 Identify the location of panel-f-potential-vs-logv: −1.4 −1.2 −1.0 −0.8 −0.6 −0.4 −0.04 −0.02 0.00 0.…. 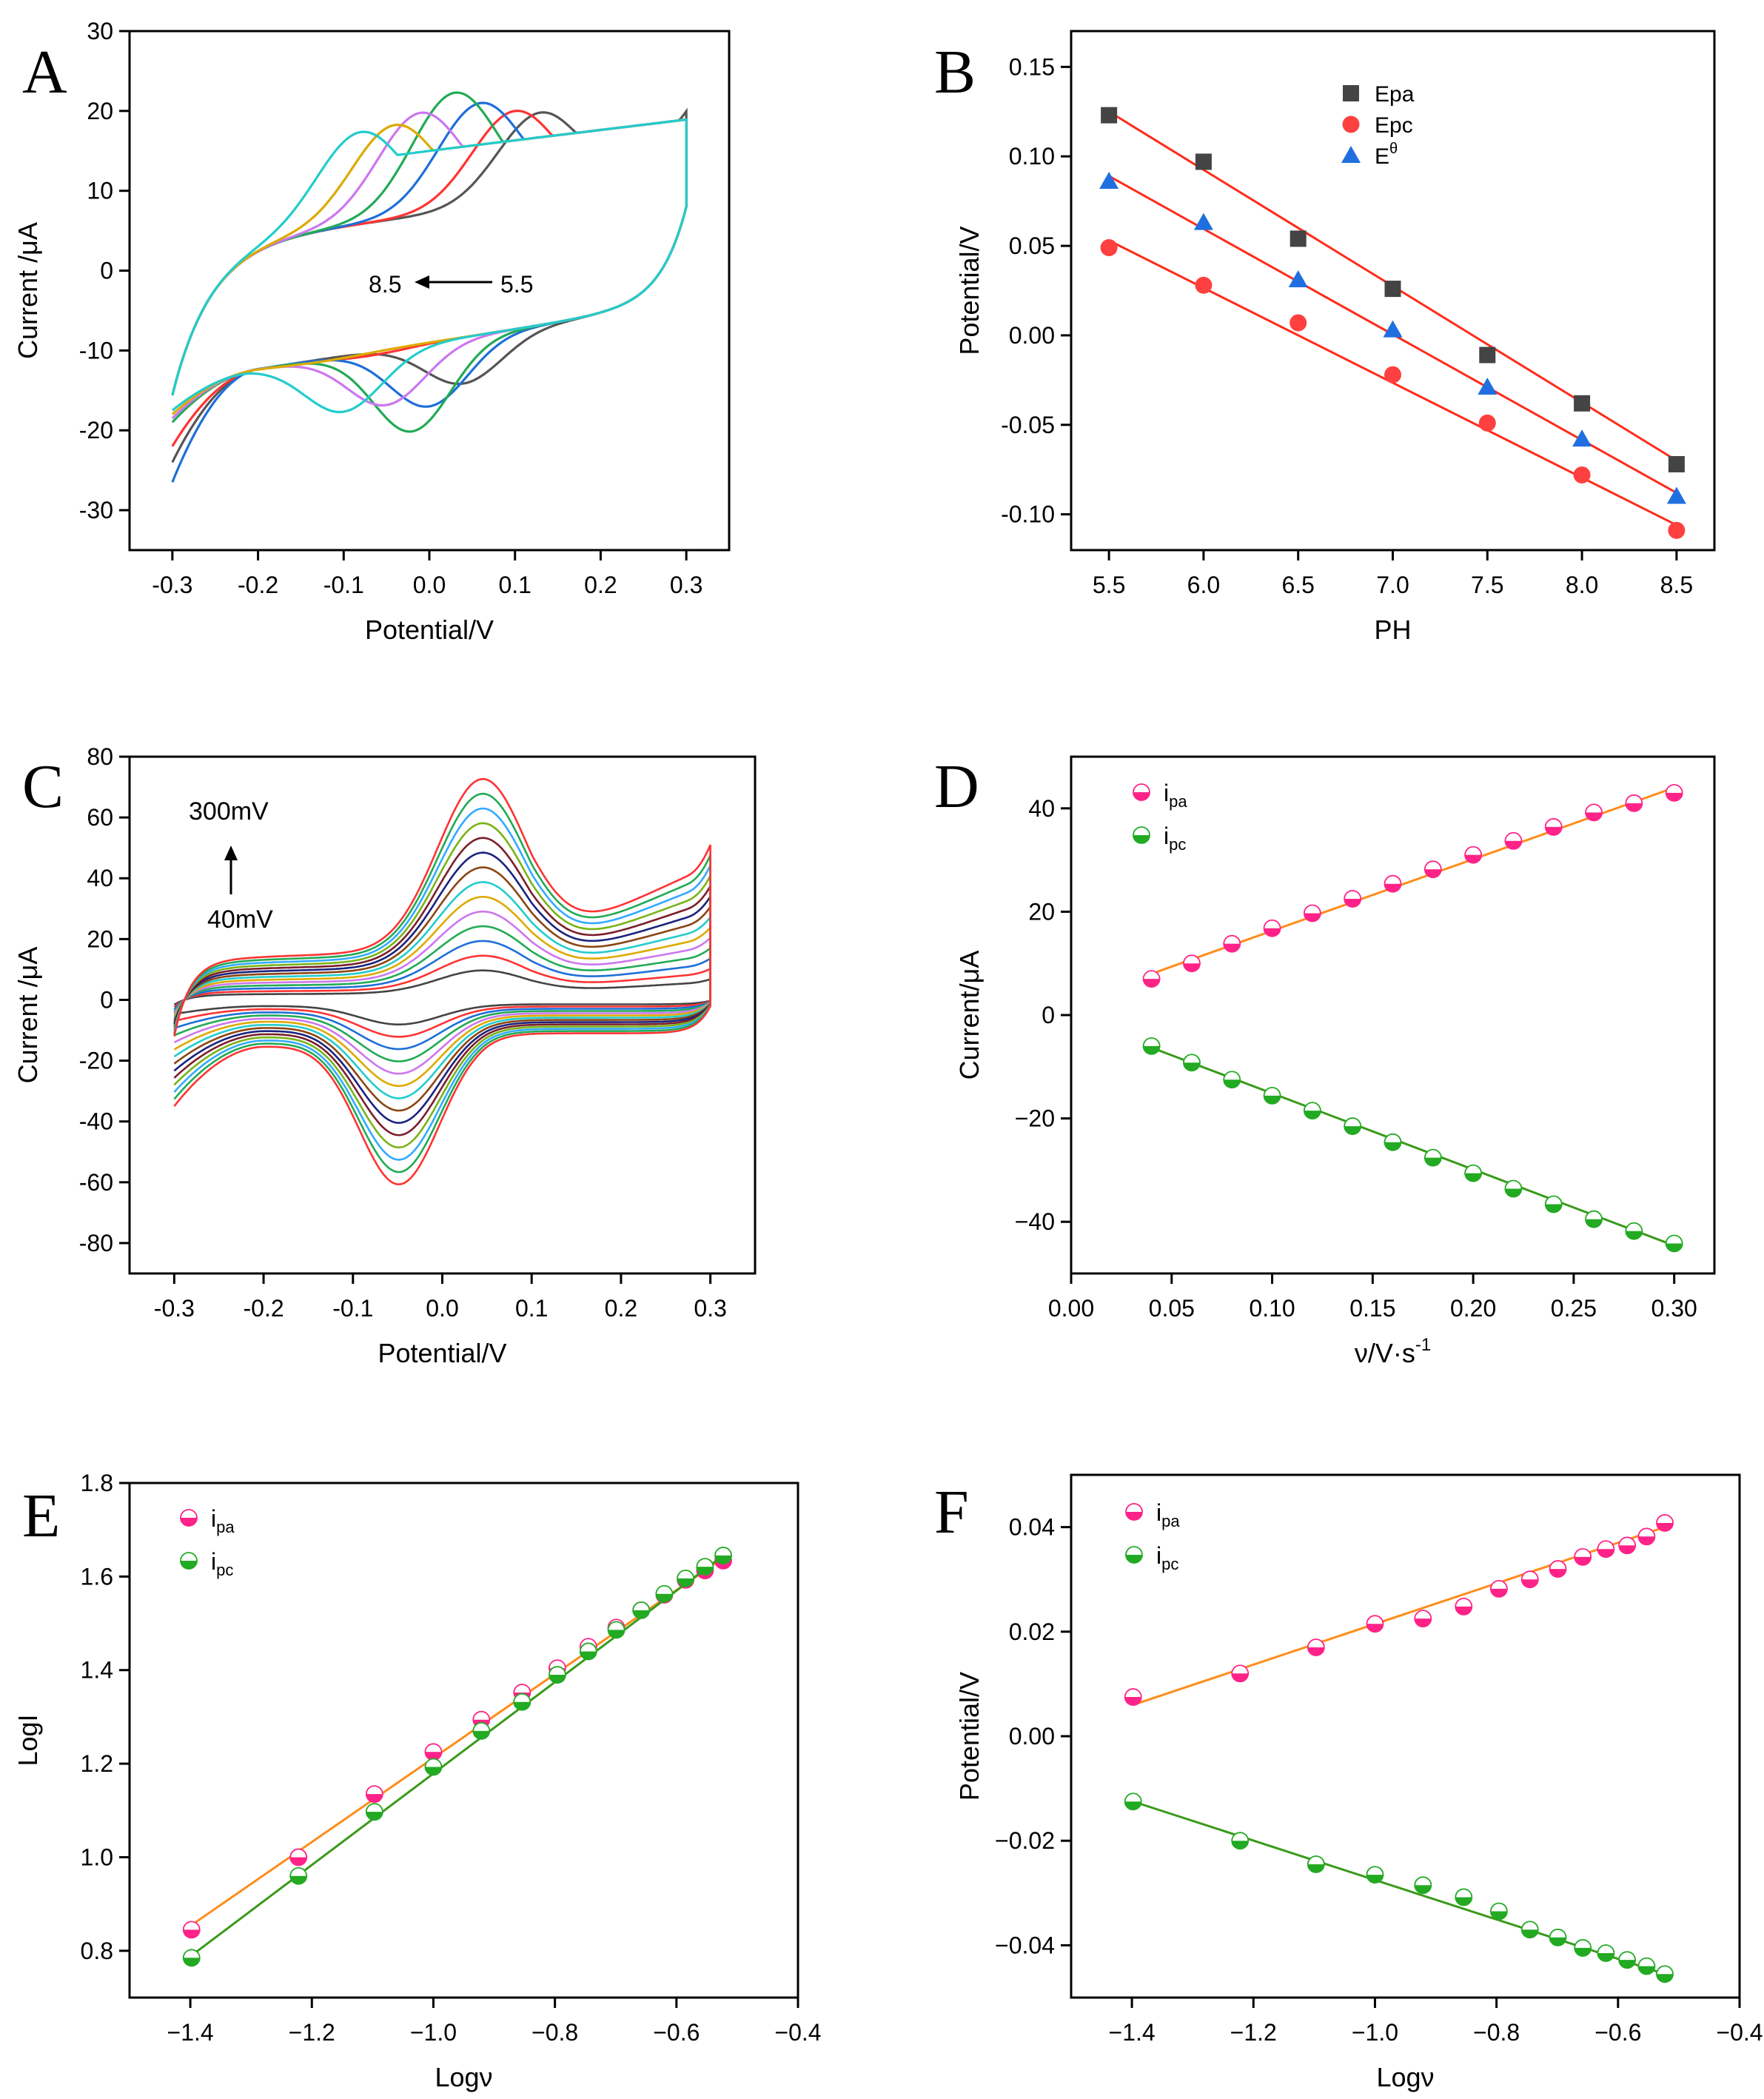
(1348, 1782).